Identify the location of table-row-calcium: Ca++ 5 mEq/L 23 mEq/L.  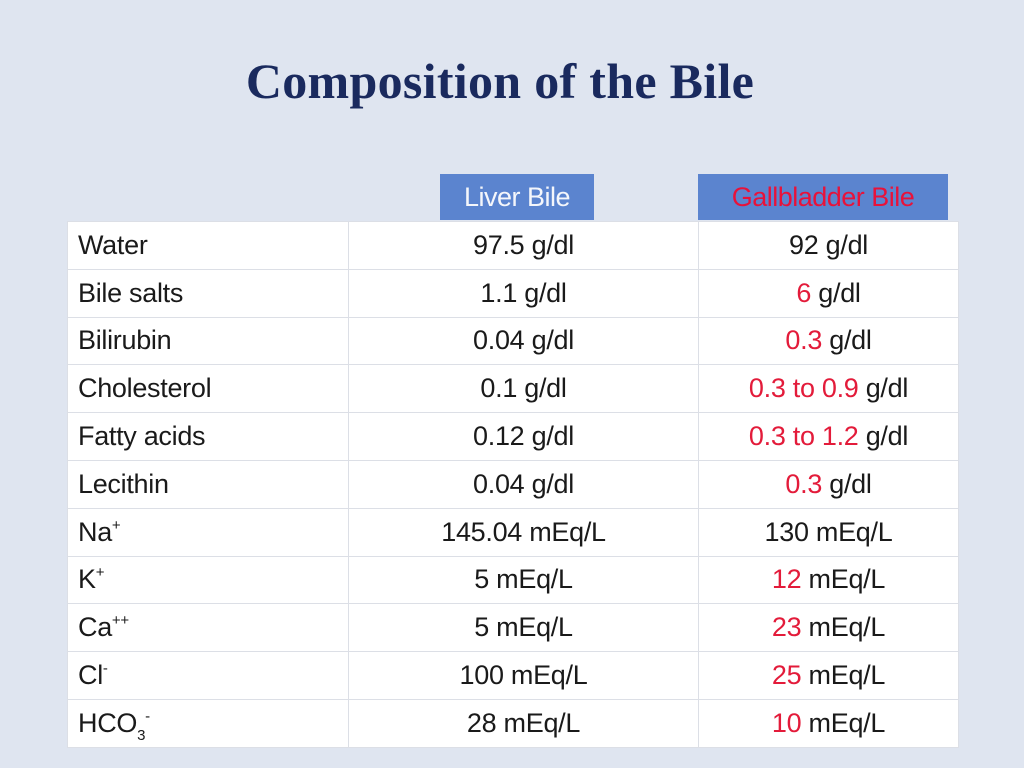
(513, 628).